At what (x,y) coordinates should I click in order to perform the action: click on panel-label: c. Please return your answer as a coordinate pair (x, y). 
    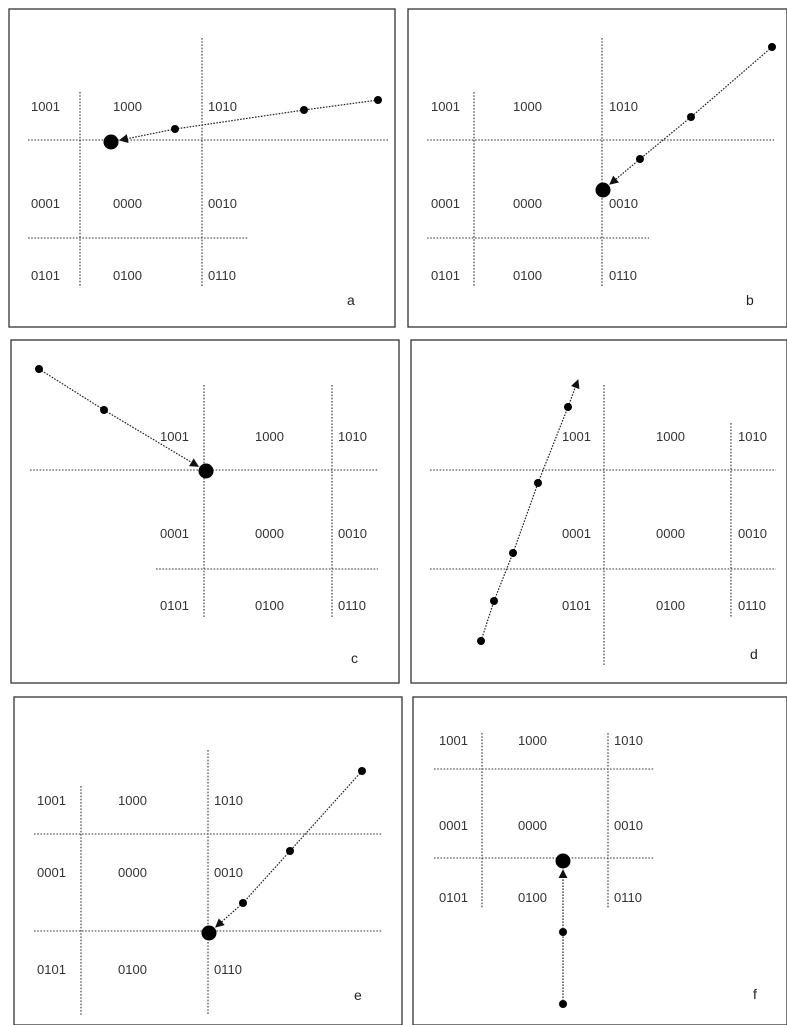
    Looking at the image, I should click on (354, 658).